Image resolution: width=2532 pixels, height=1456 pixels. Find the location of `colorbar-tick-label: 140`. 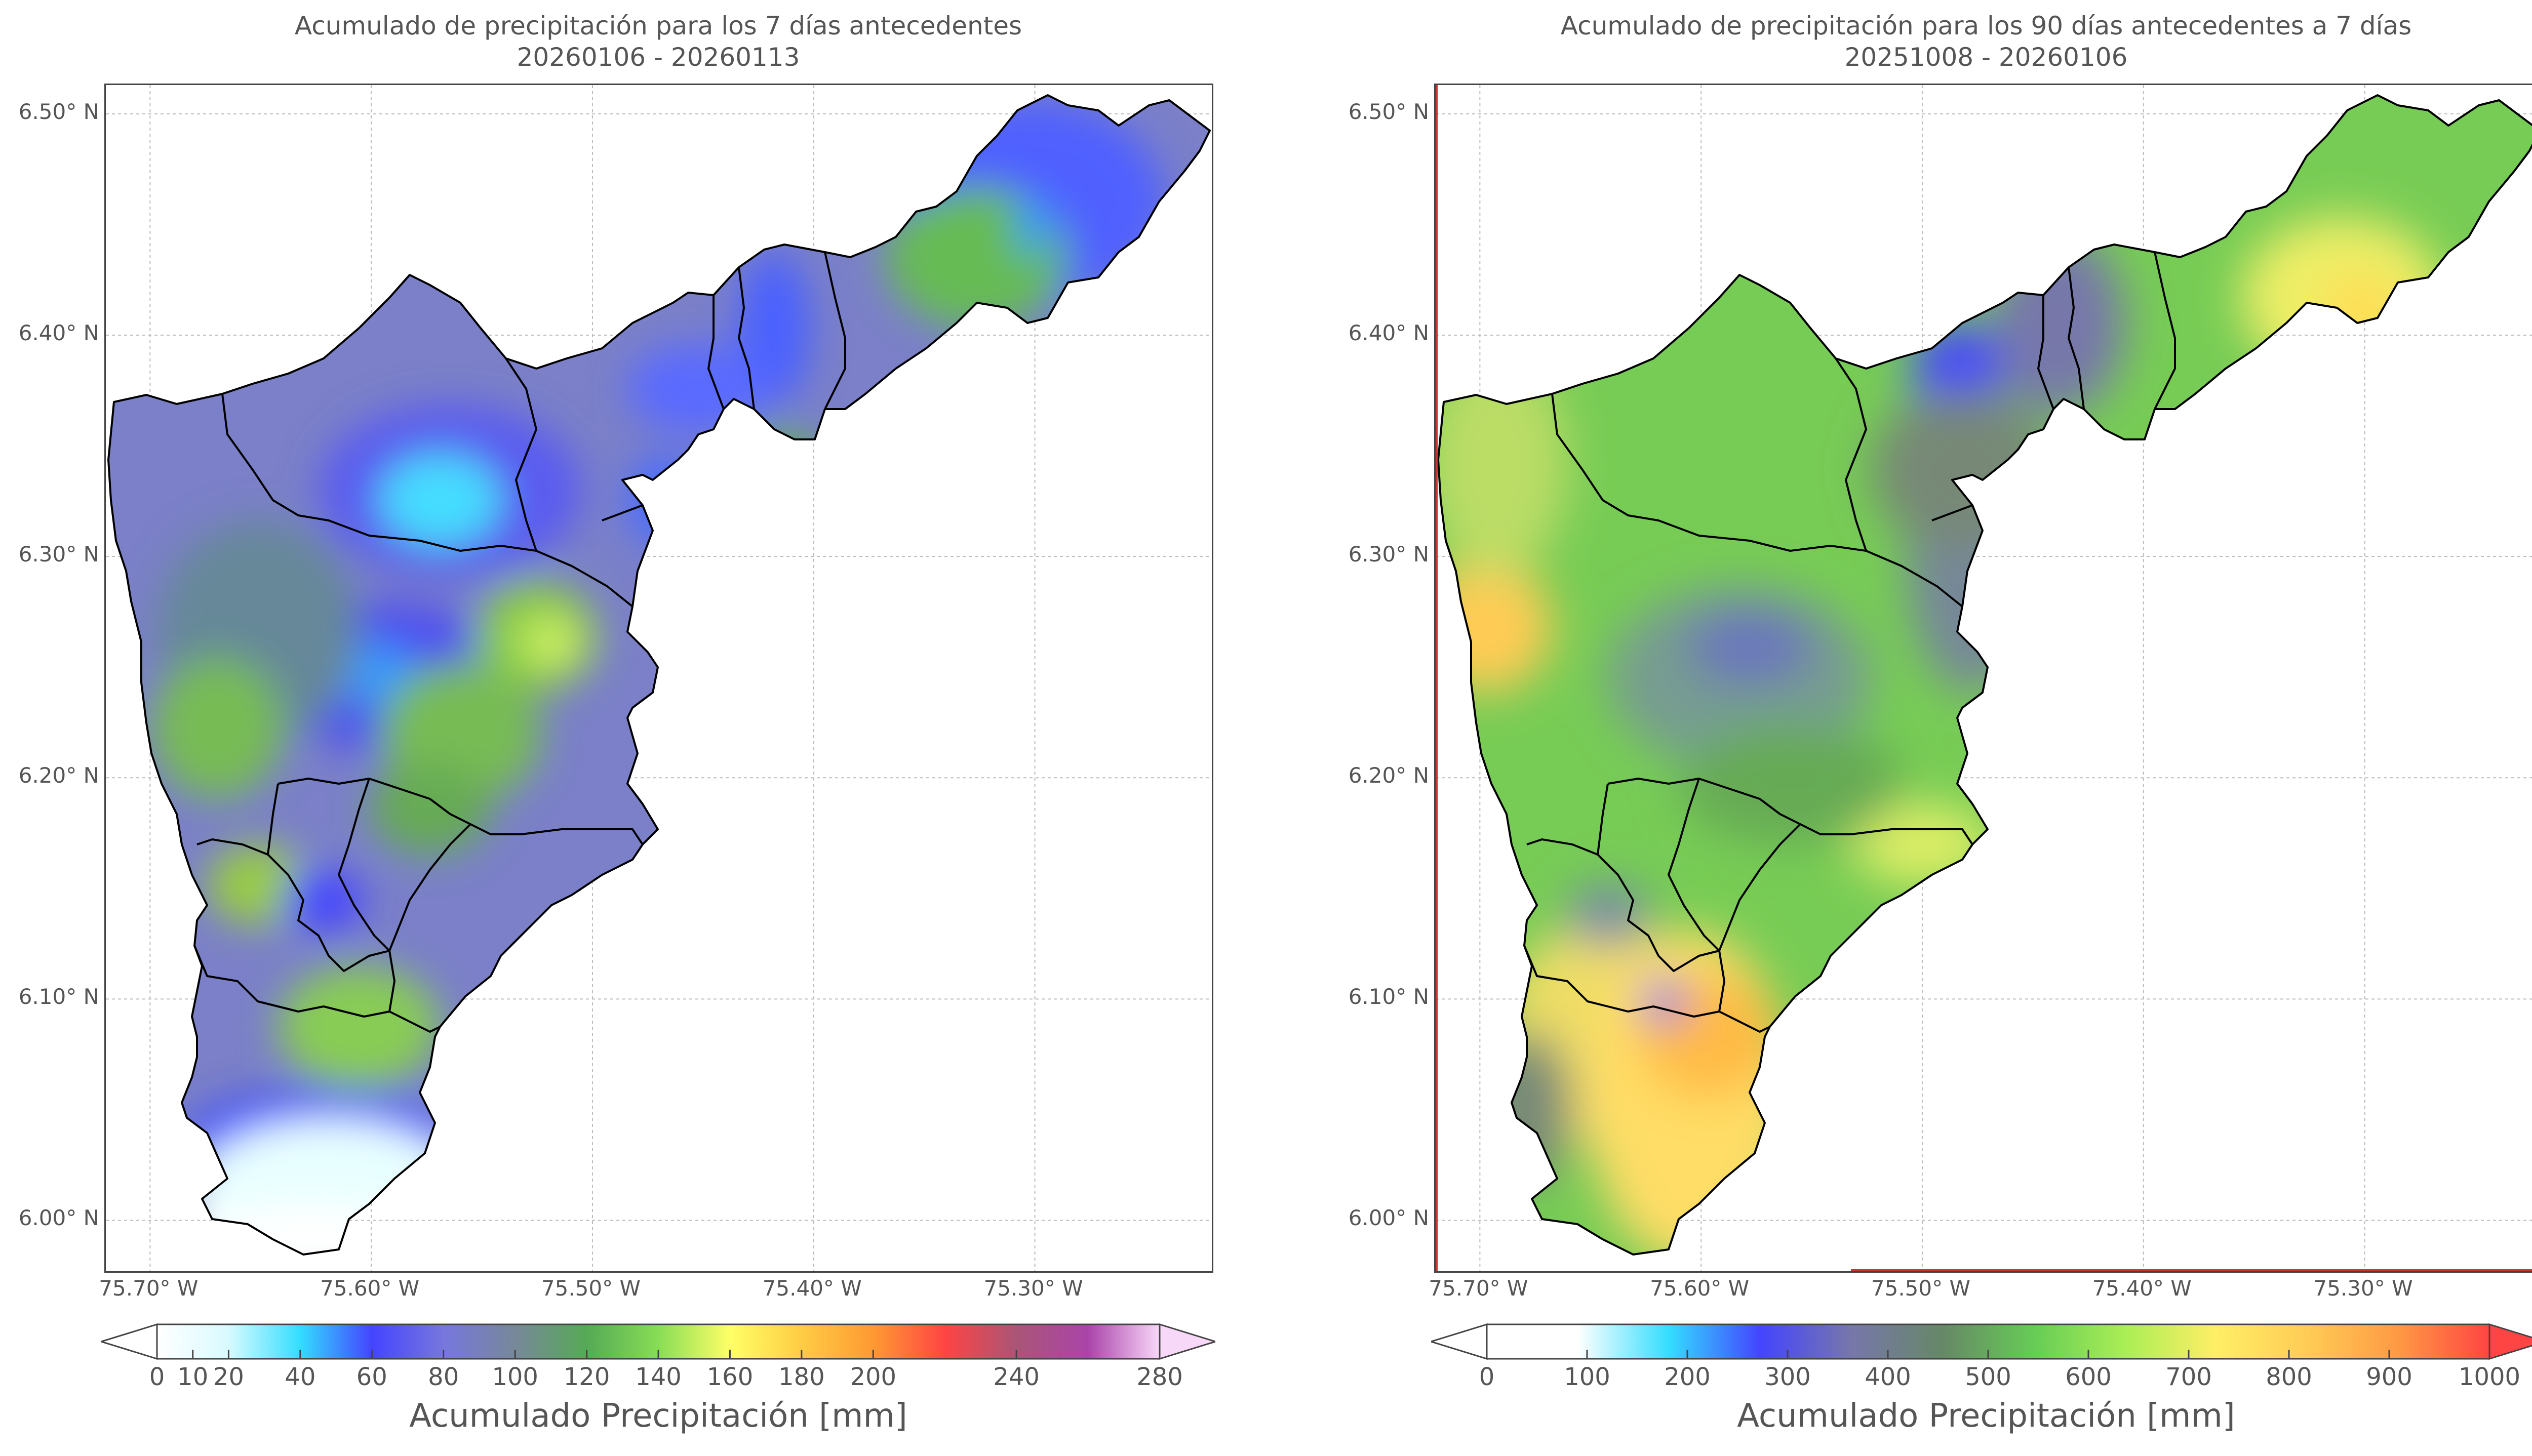

colorbar-tick-label: 140 is located at coordinates (658, 1377).